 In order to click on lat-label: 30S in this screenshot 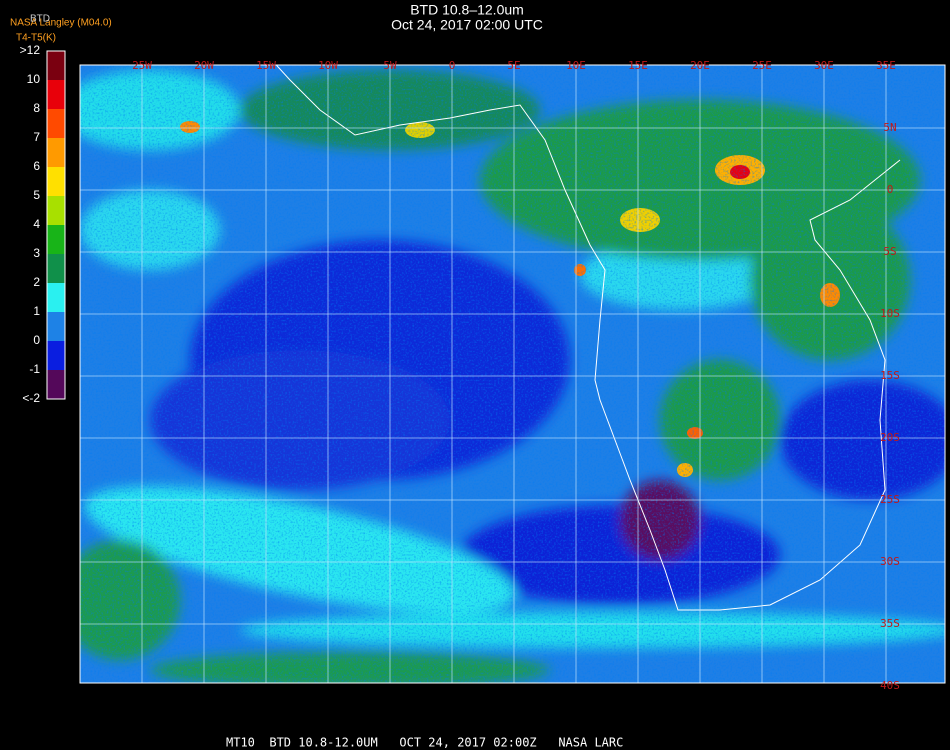, I will do `click(890, 561)`.